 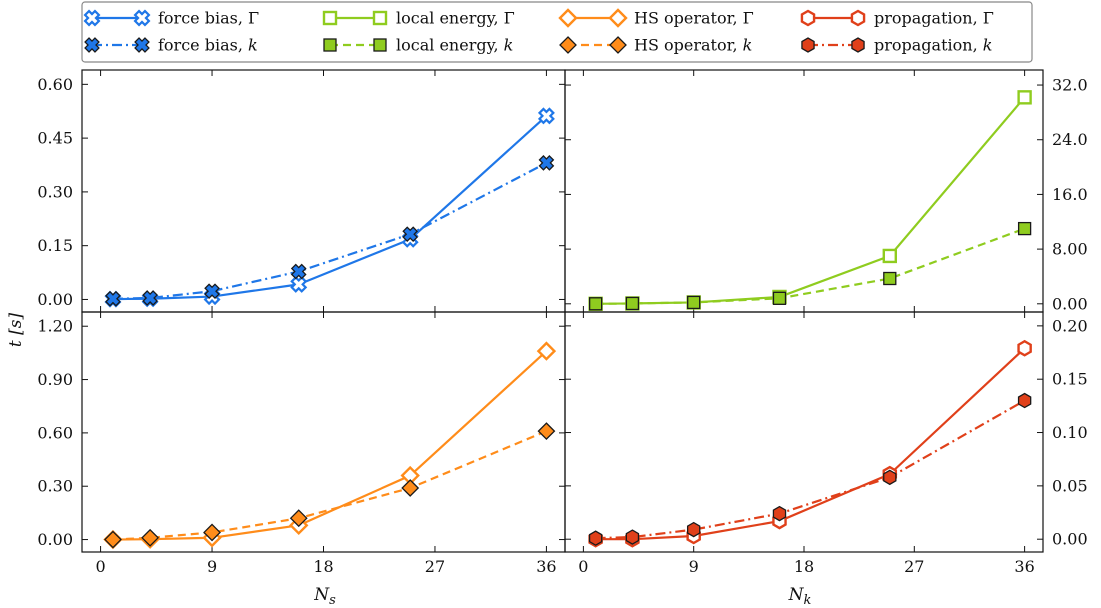 I want to click on legend-entry: propagation, Γ, so click(x=897, y=18).